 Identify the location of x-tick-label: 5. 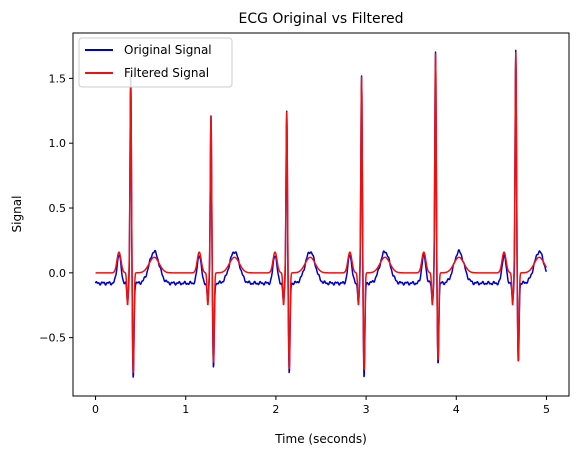
(546, 409).